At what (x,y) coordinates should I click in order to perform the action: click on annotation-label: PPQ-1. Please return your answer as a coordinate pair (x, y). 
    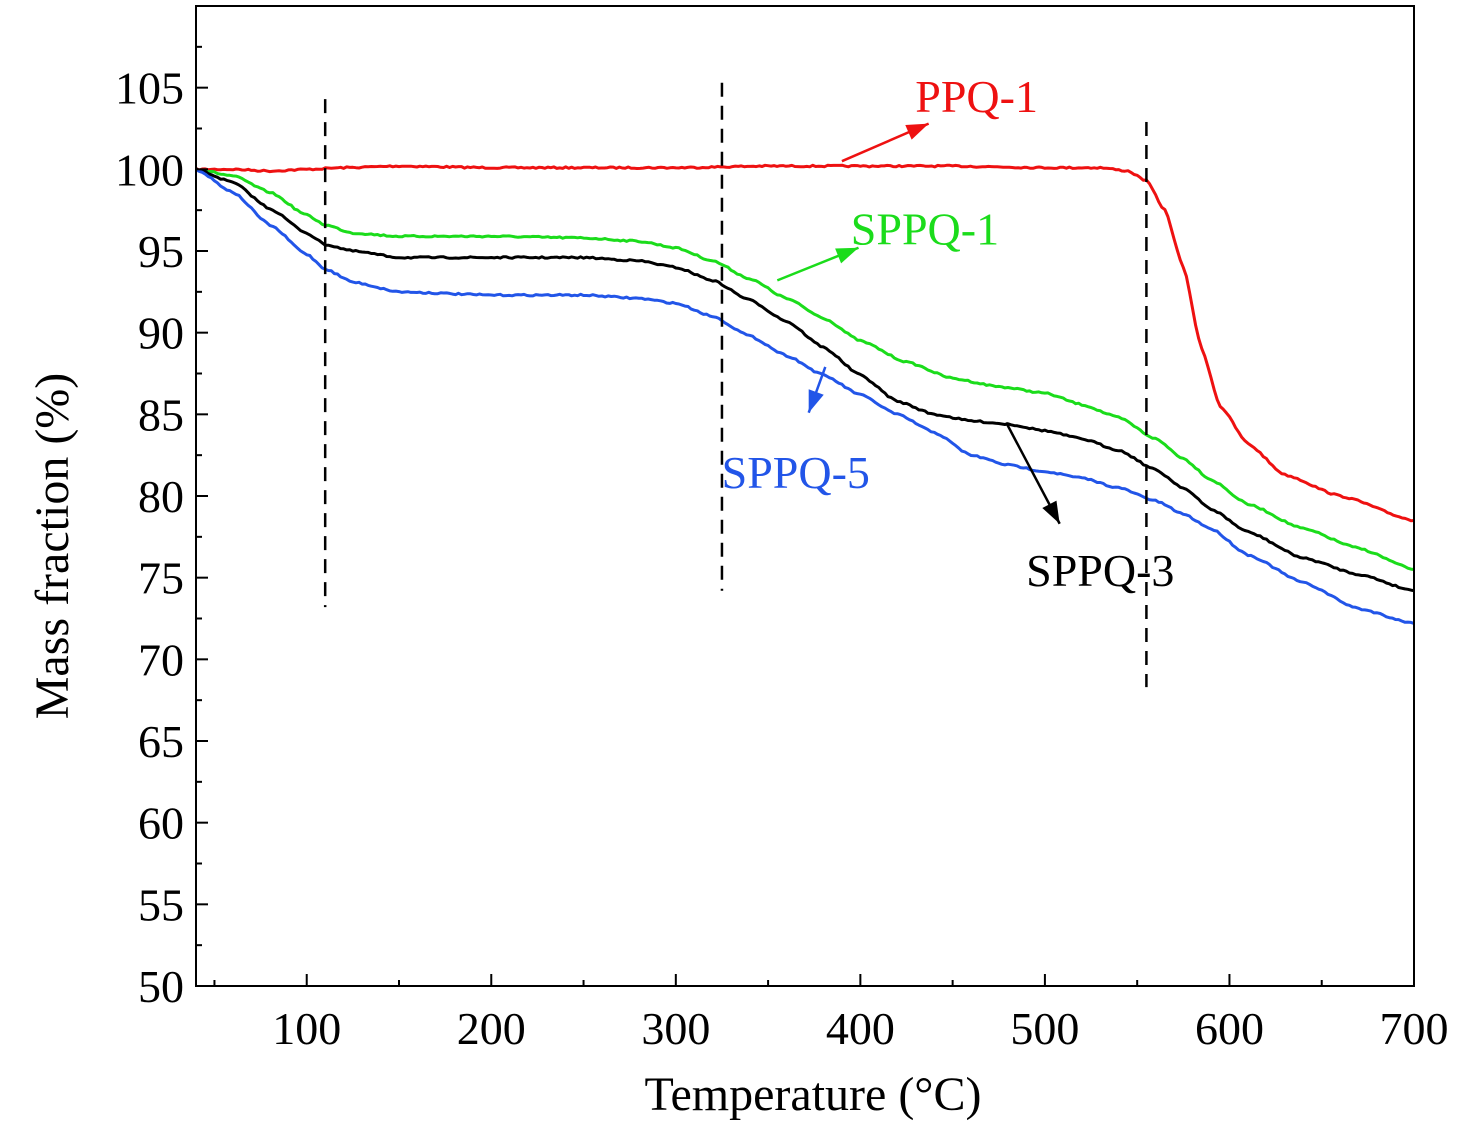
    Looking at the image, I should click on (976, 96).